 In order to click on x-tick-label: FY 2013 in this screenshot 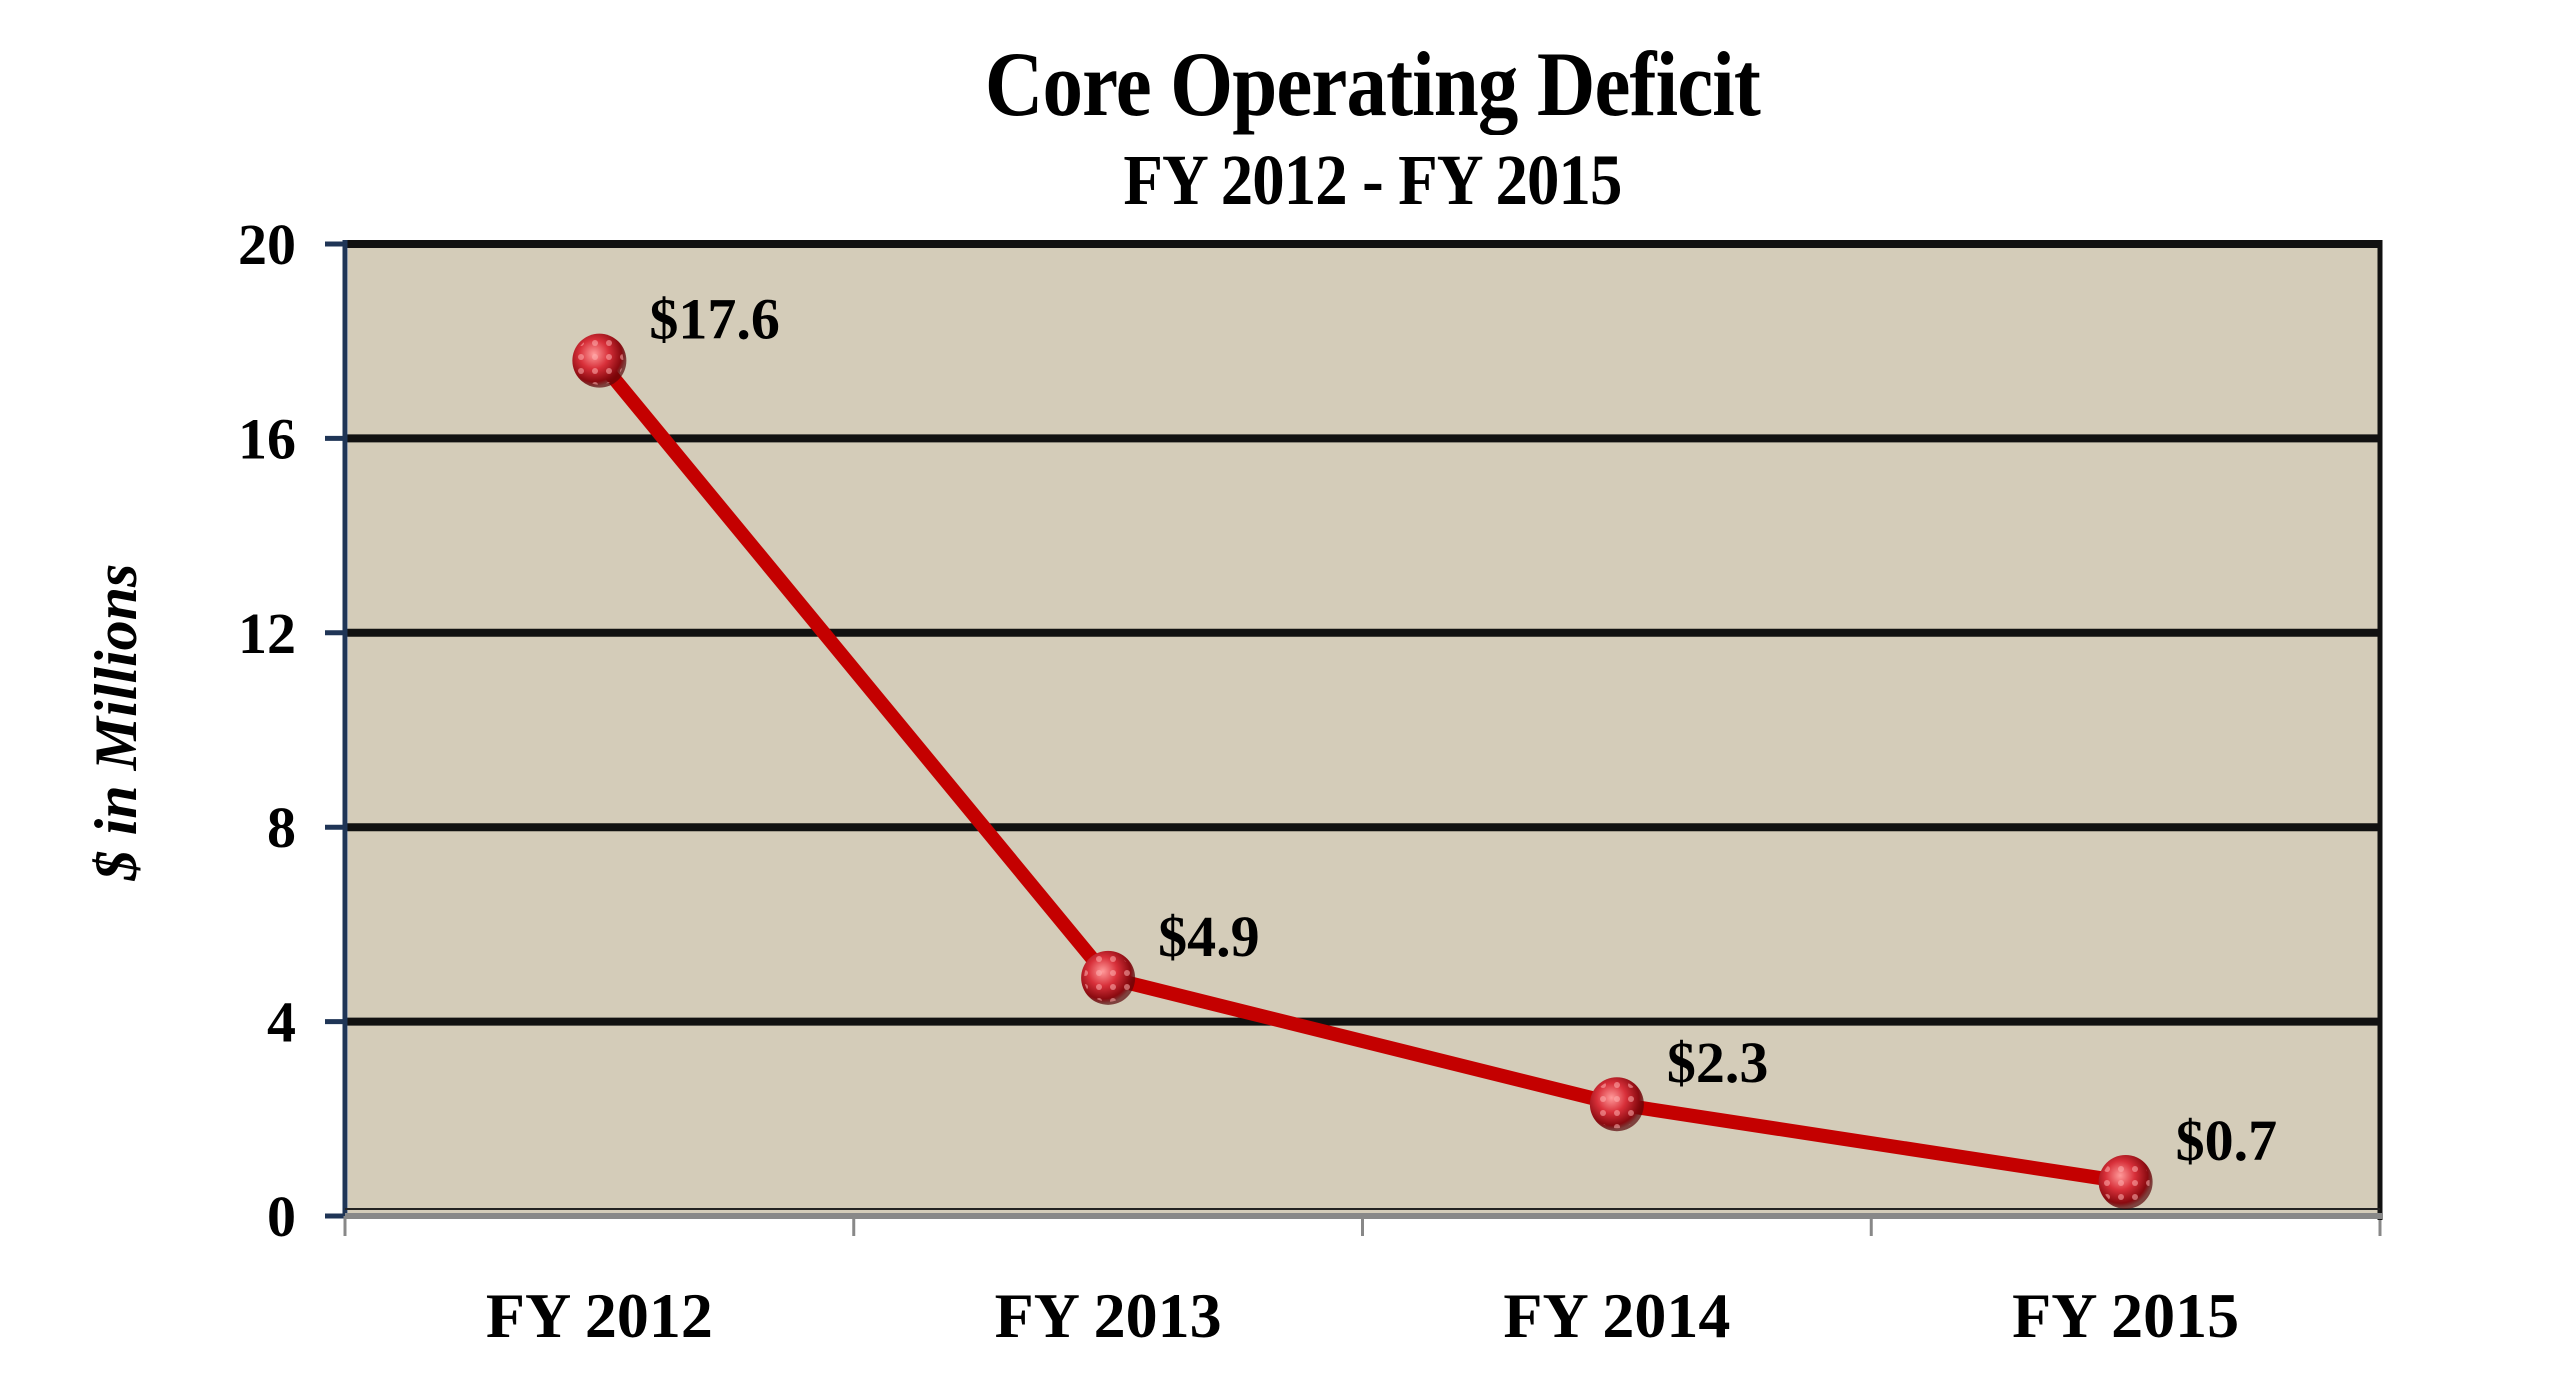, I will do `click(1108, 1315)`.